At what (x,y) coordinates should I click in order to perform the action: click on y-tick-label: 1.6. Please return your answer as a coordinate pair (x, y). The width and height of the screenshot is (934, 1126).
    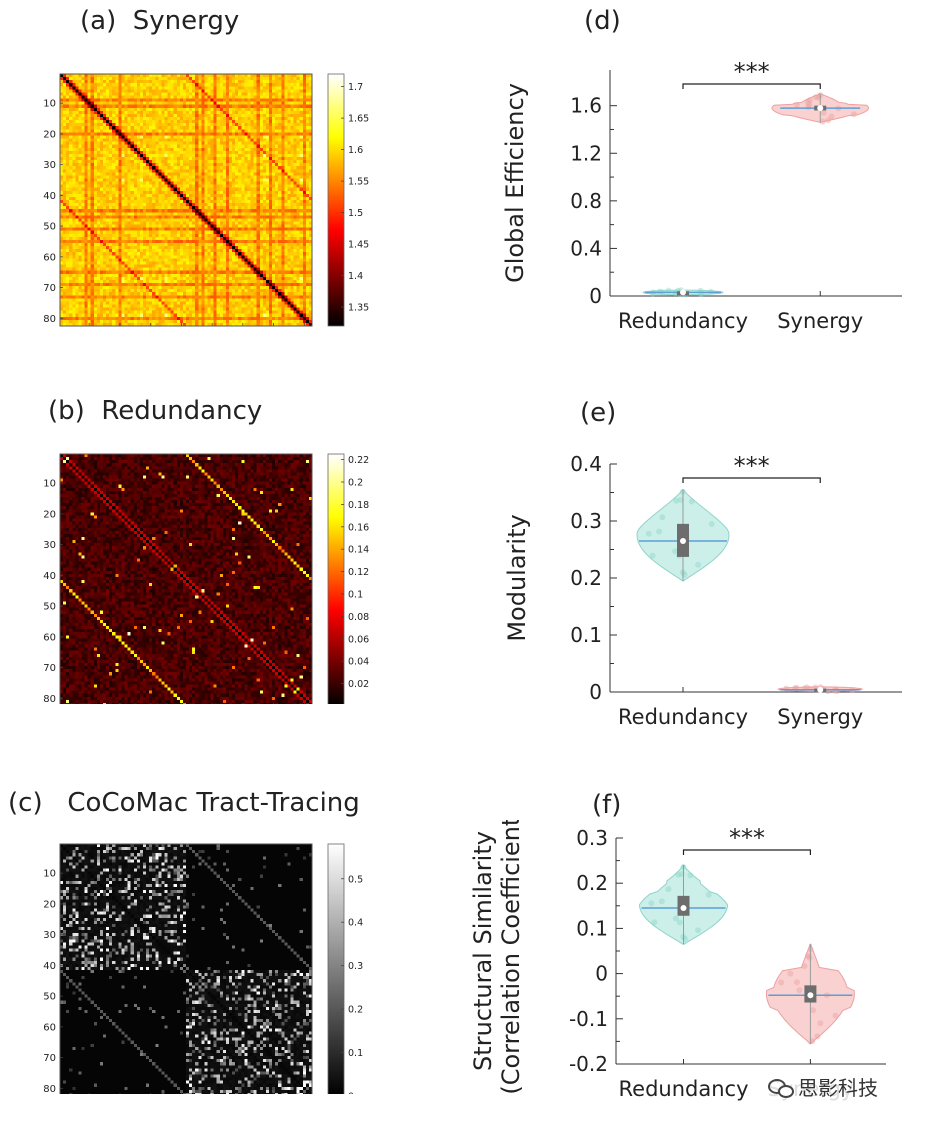
    Looking at the image, I should click on (586, 106).